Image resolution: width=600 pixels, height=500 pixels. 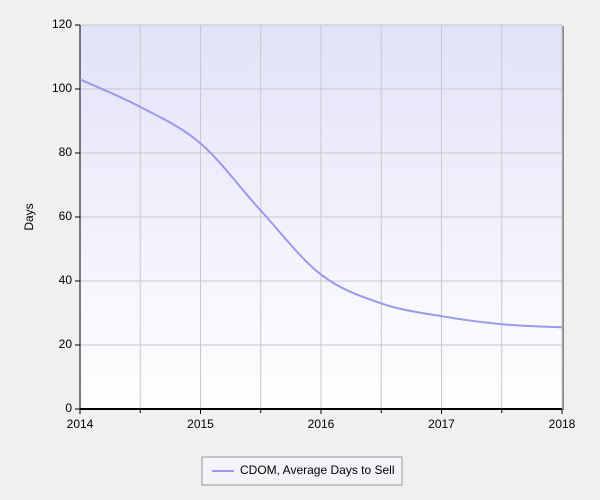 What do you see at coordinates (66, 152) in the screenshot?
I see `y-tick-label: 80` at bounding box center [66, 152].